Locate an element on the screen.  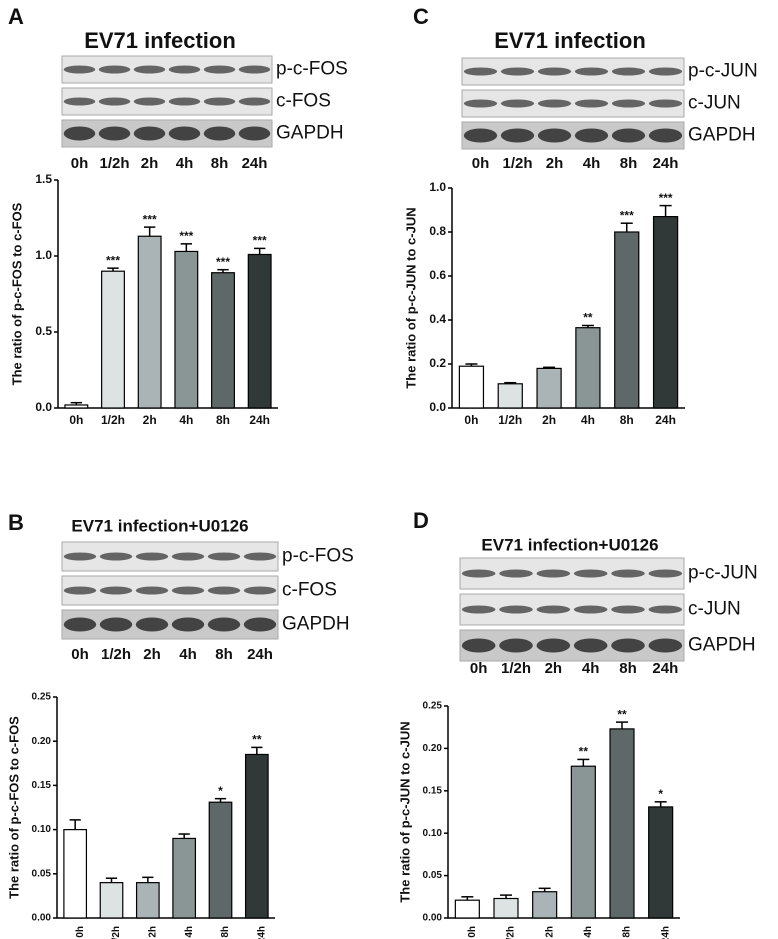
x-tick-label: 2h is located at coordinates (549, 932).